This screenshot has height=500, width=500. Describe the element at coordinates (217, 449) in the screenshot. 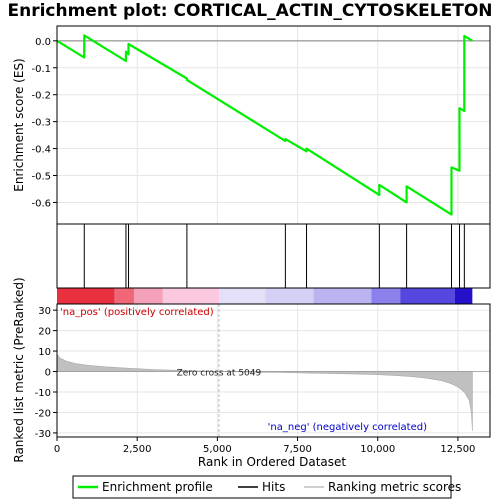

I see `x-tick-label: 5,000` at that location.